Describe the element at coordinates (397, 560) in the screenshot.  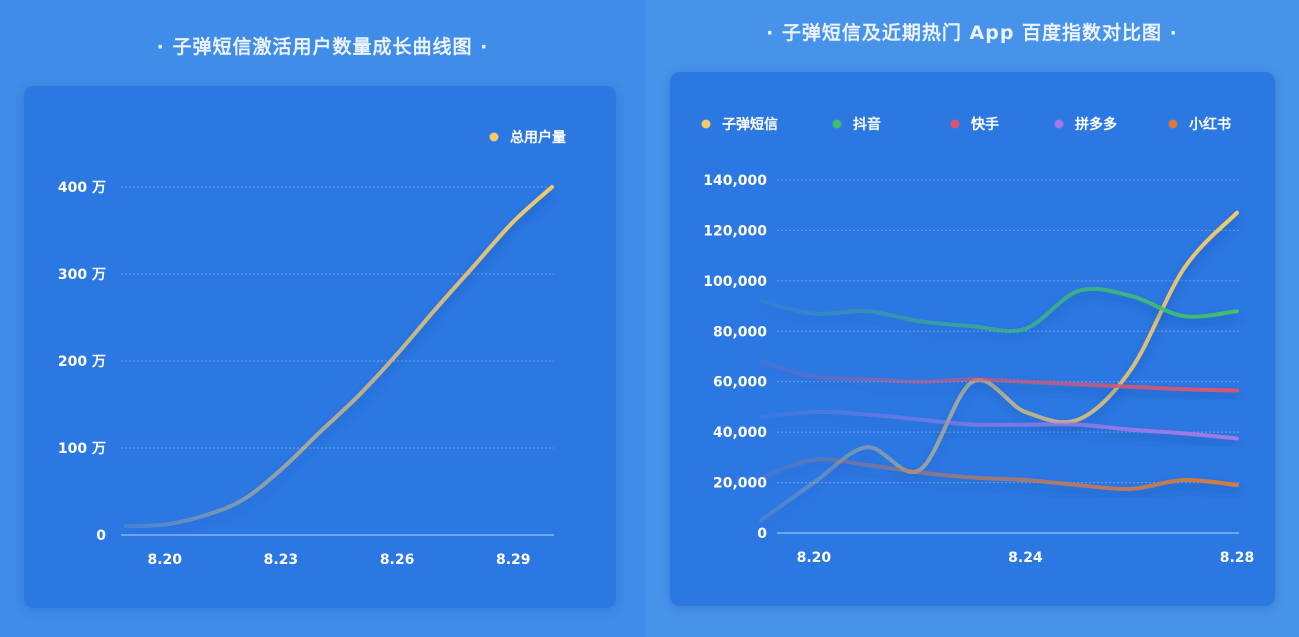
I see `x-tick-label: 8.26` at that location.